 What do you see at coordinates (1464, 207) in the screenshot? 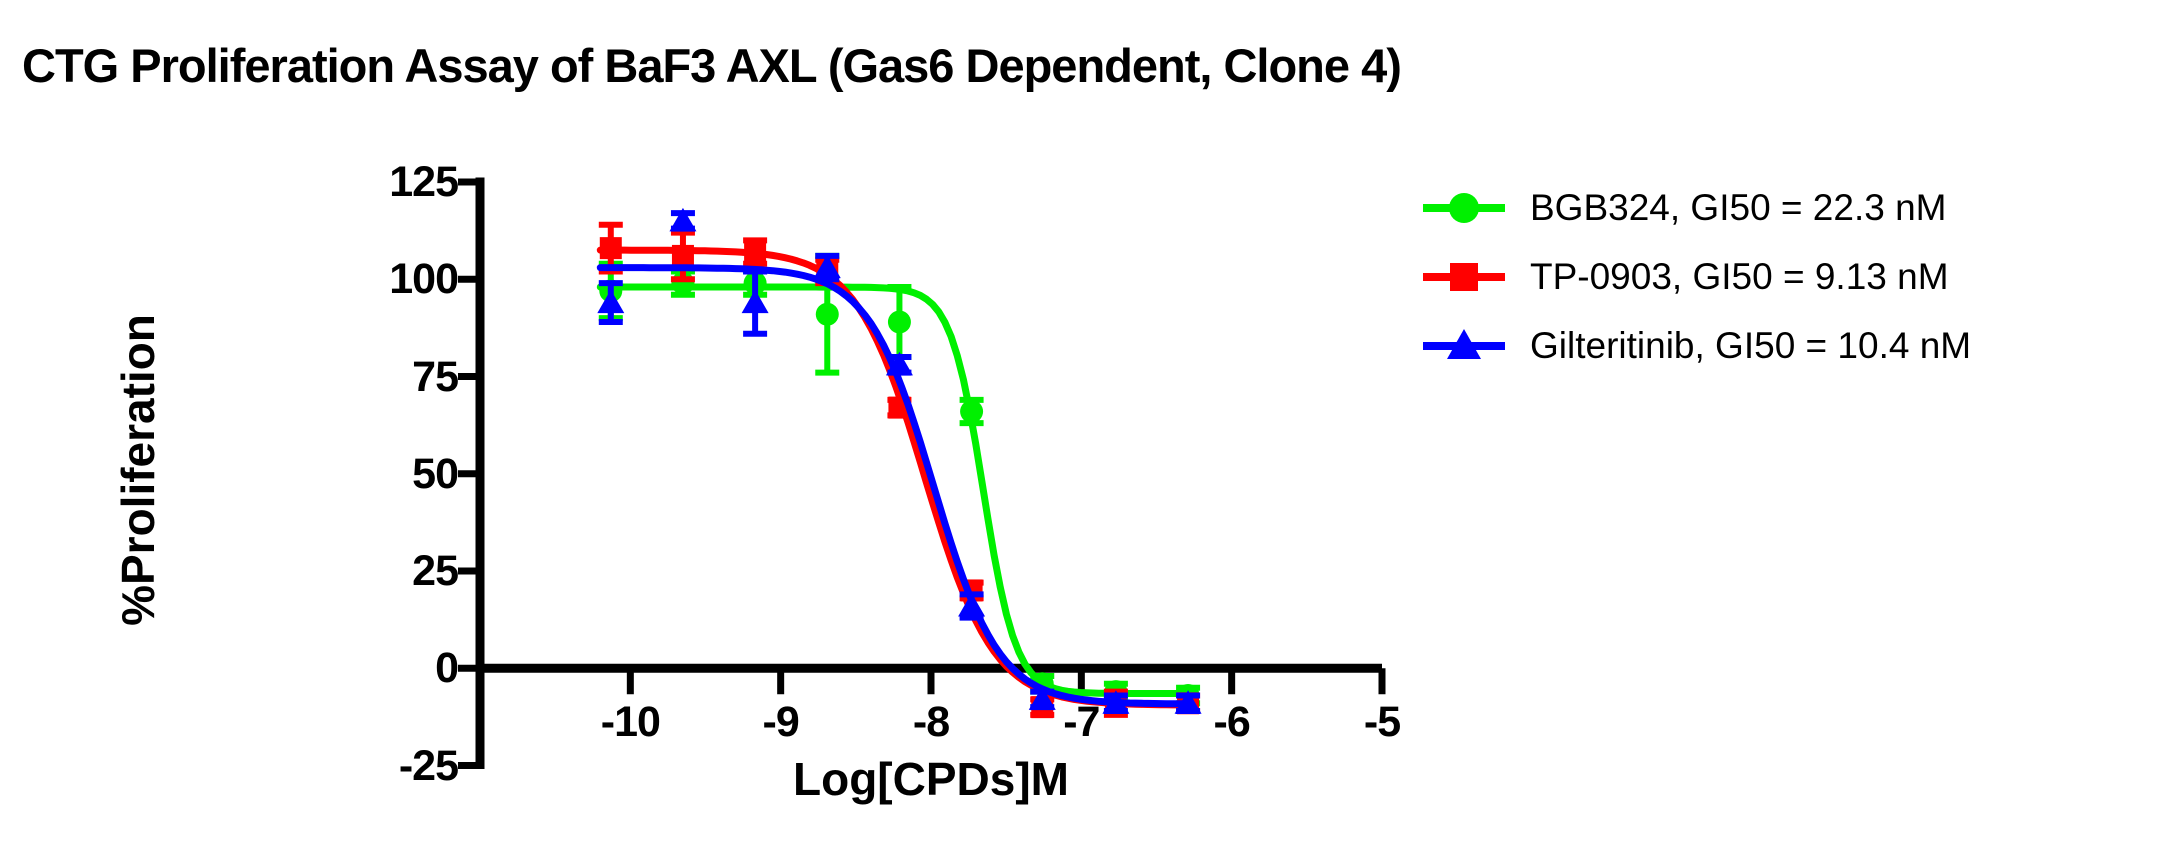
I see `bgb324-circle-legend-marker` at bounding box center [1464, 207].